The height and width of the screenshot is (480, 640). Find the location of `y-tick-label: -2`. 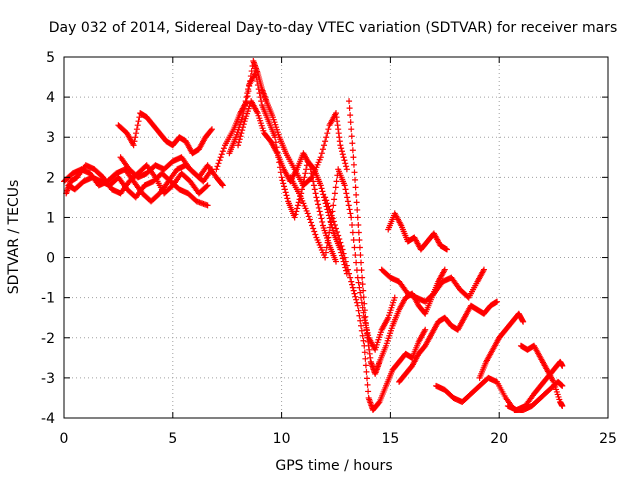

y-tick-label: -2 is located at coordinates (48, 339).